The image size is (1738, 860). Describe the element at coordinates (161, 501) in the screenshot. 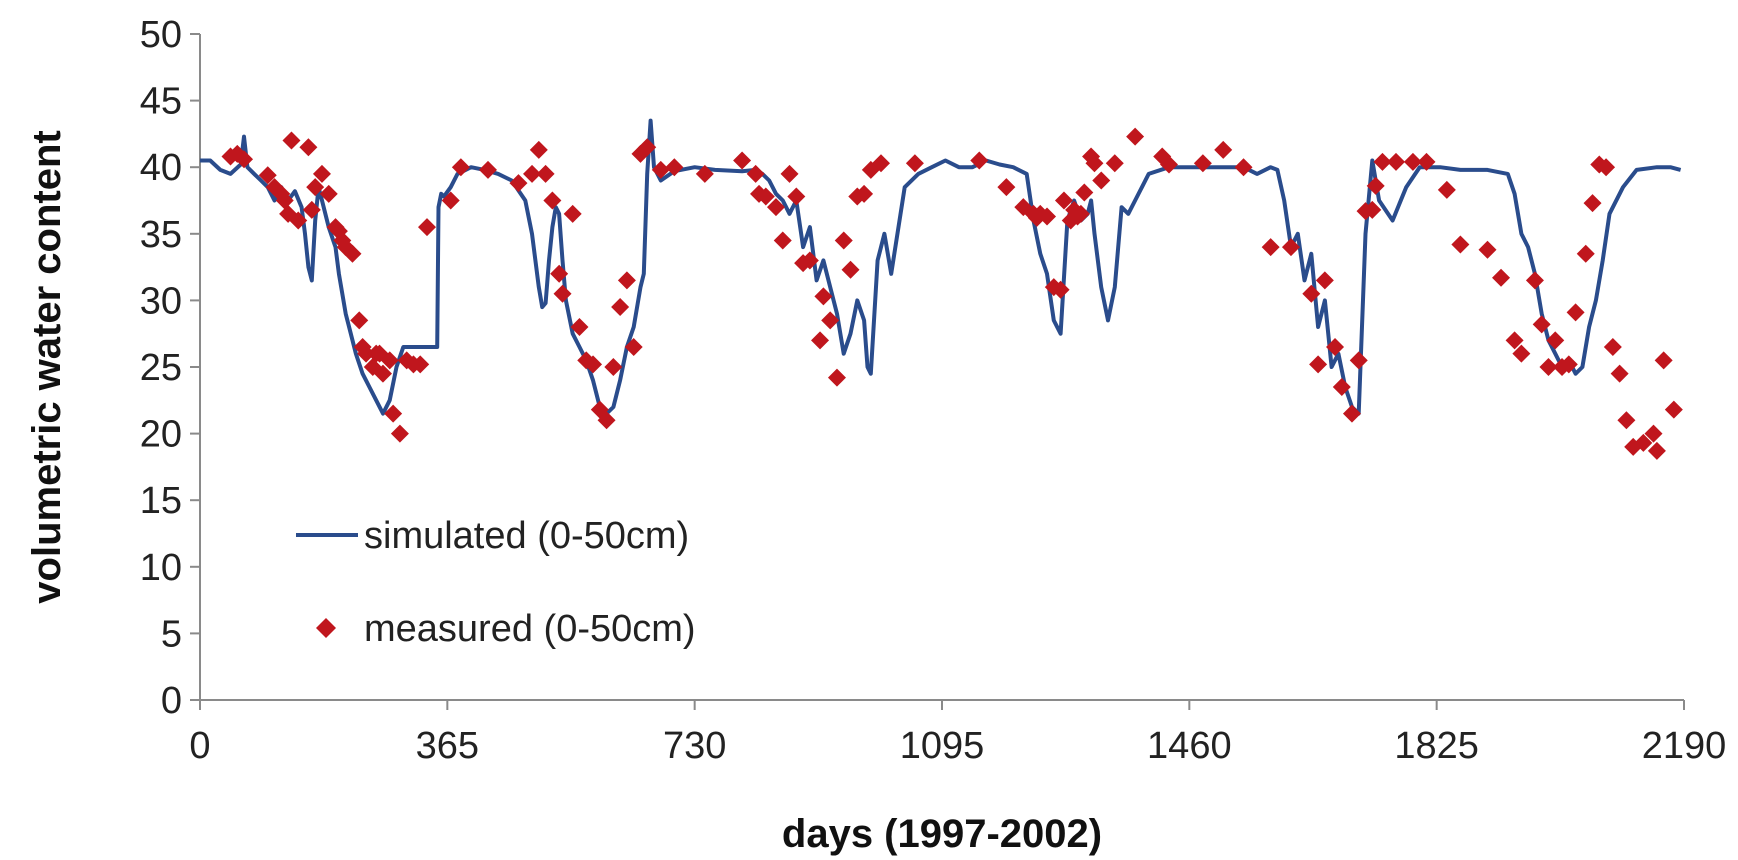

I see `y-tick-label: 15` at that location.